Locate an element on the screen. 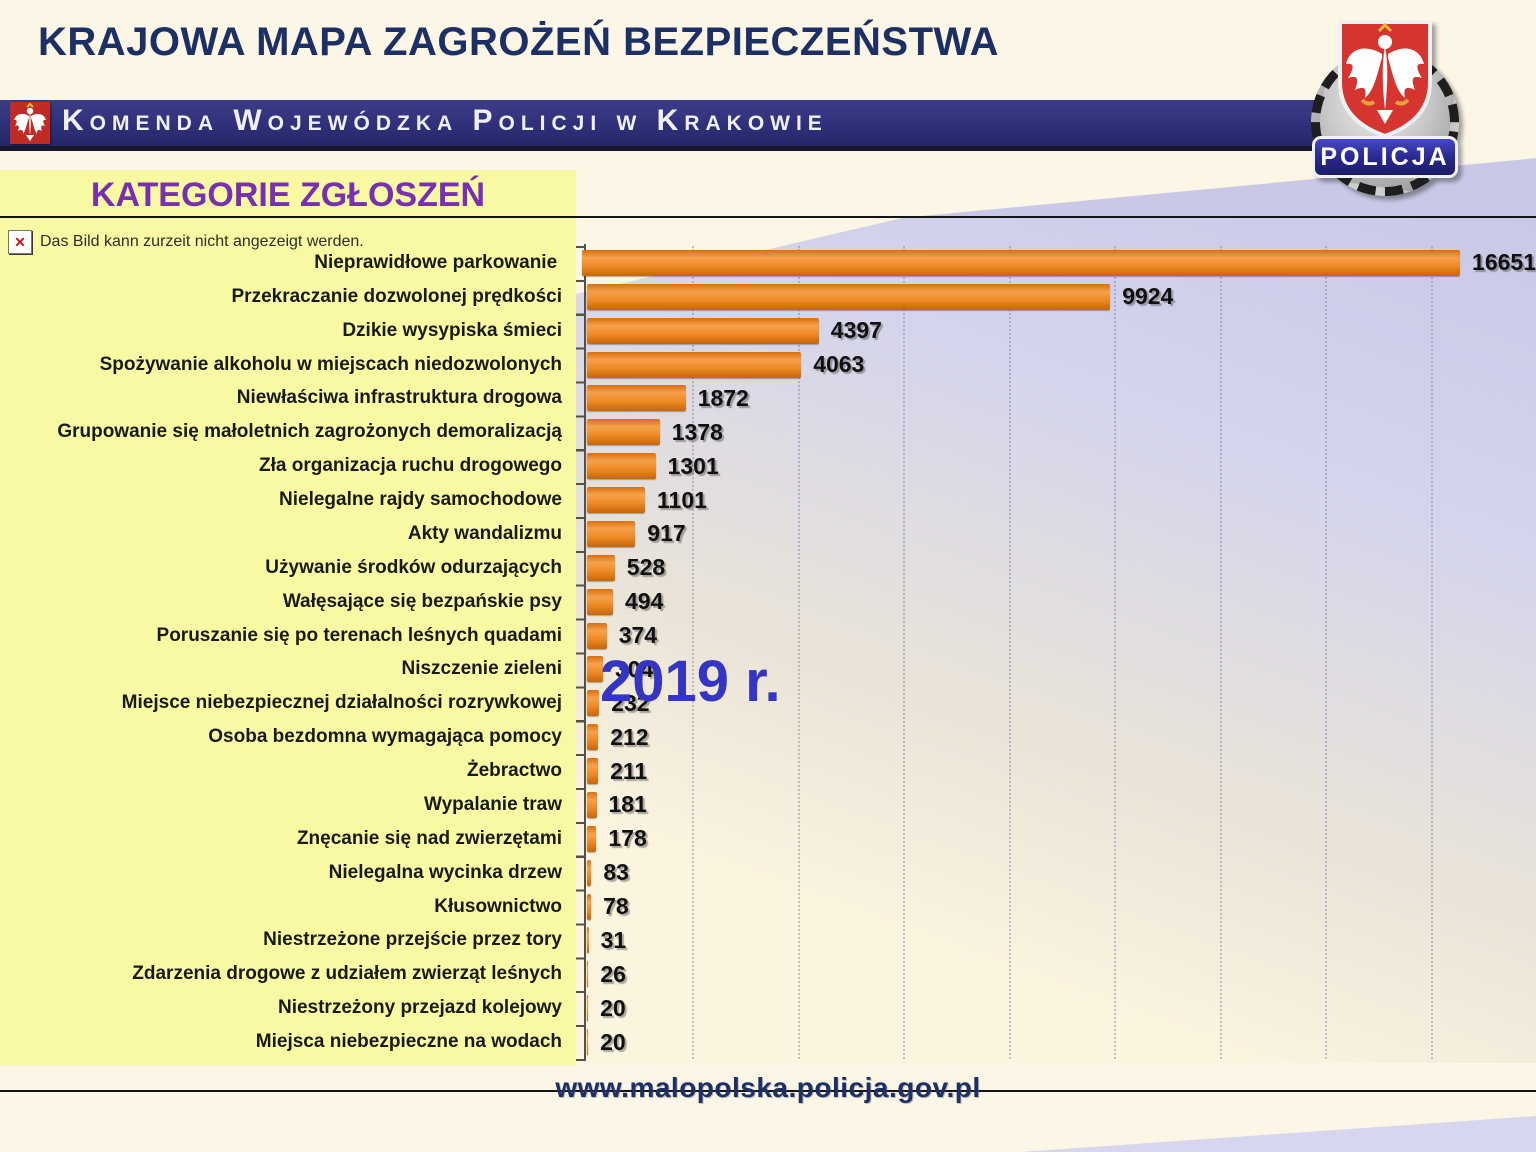 This screenshot has width=1536, height=1152. bar-zone: 78 is located at coordinates (608, 906).